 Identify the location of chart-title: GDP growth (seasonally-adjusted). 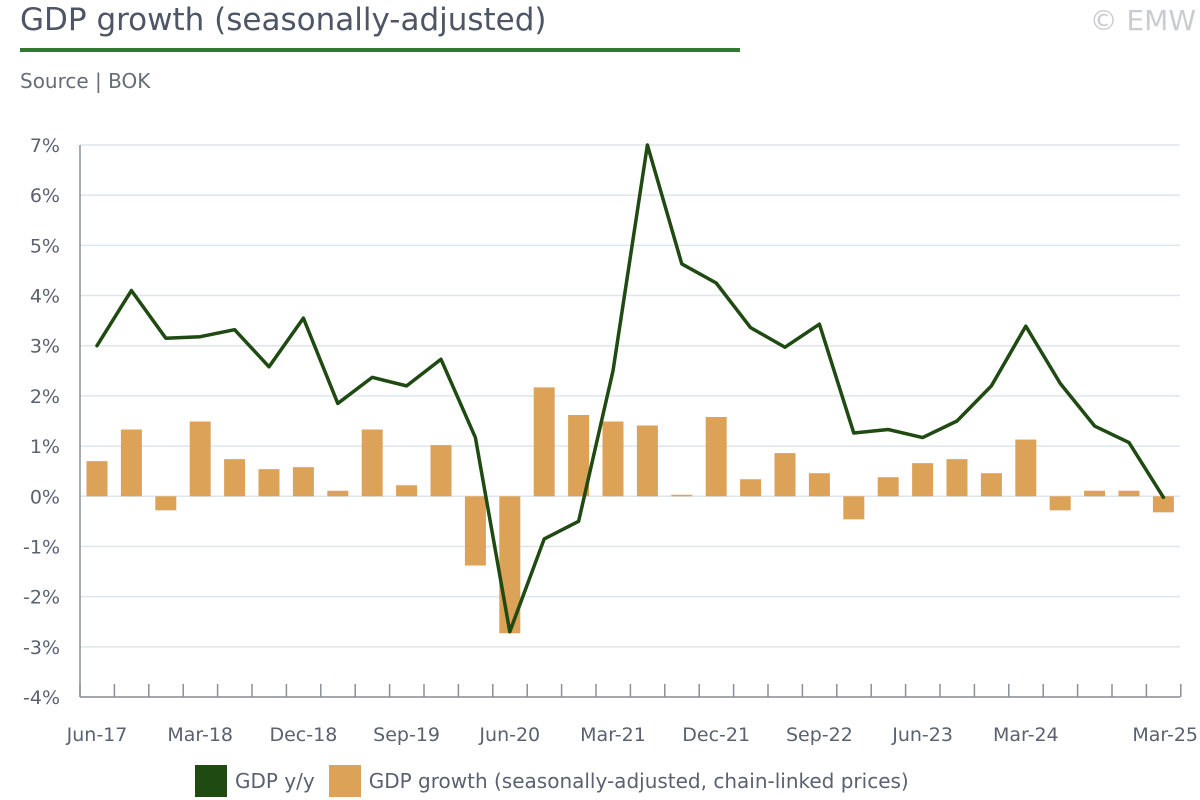
(283, 20).